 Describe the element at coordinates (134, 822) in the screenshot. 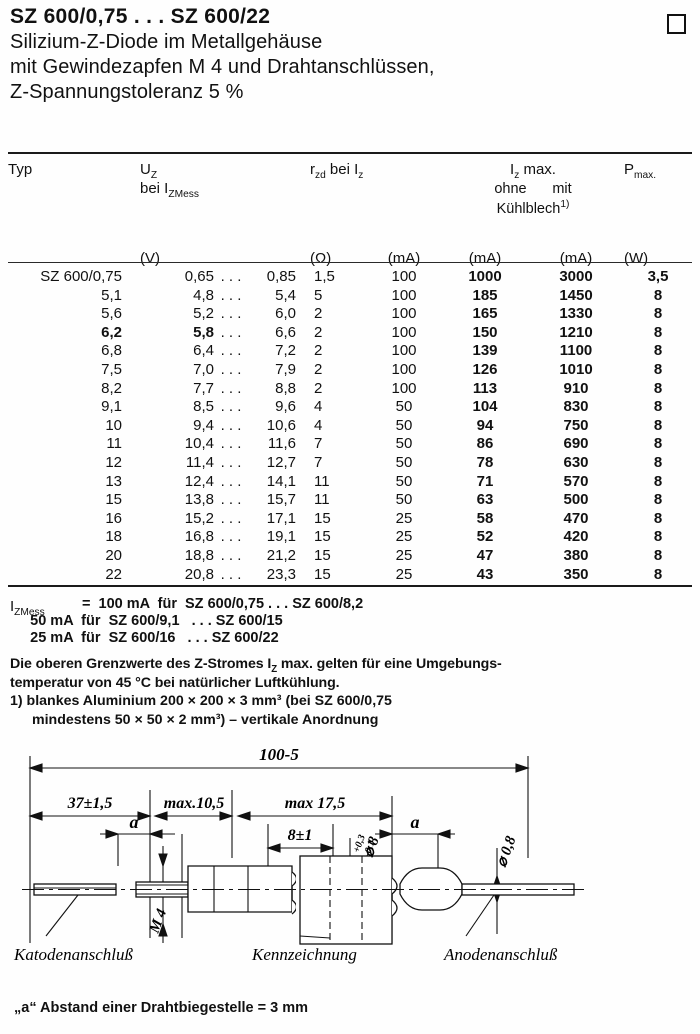

I see `dim-a-left-label: a` at that location.